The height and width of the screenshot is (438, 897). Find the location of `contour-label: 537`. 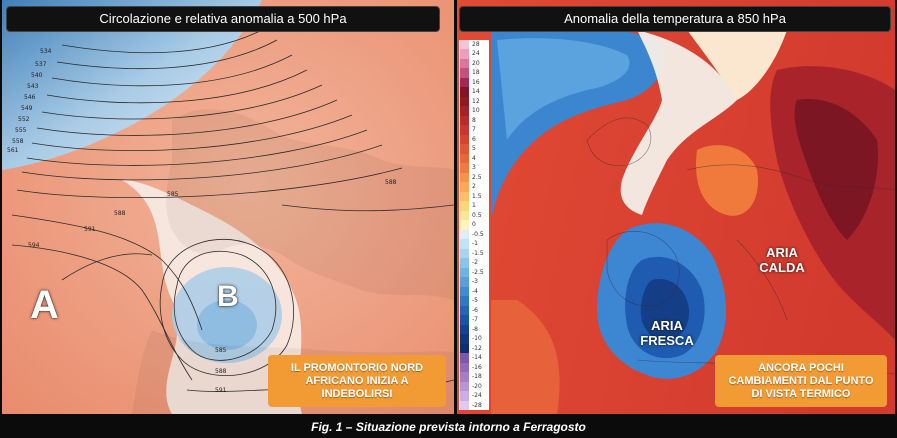

contour-label: 537 is located at coordinates (41, 64).